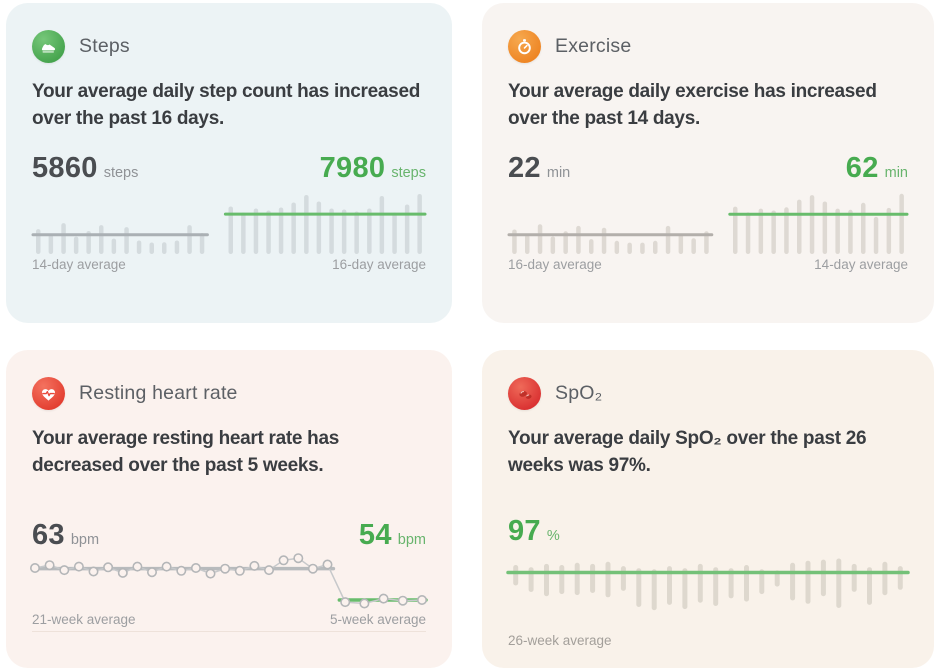  I want to click on spo2-average-stat: 97 %, so click(534, 531).